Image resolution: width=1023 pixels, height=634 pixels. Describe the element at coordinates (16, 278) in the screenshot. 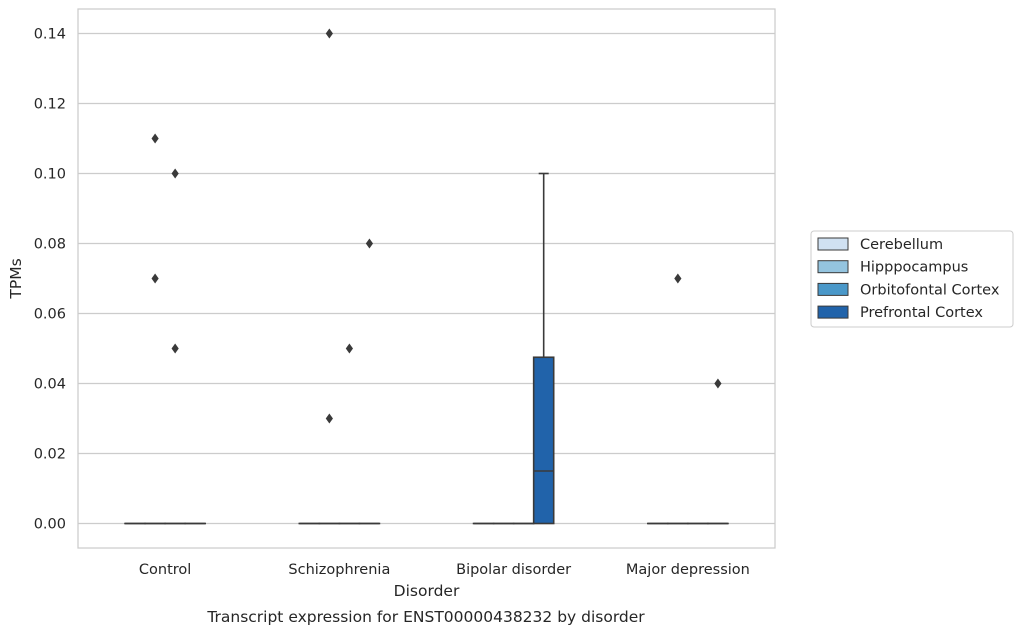

I see `y-axis-label: TPMs` at that location.